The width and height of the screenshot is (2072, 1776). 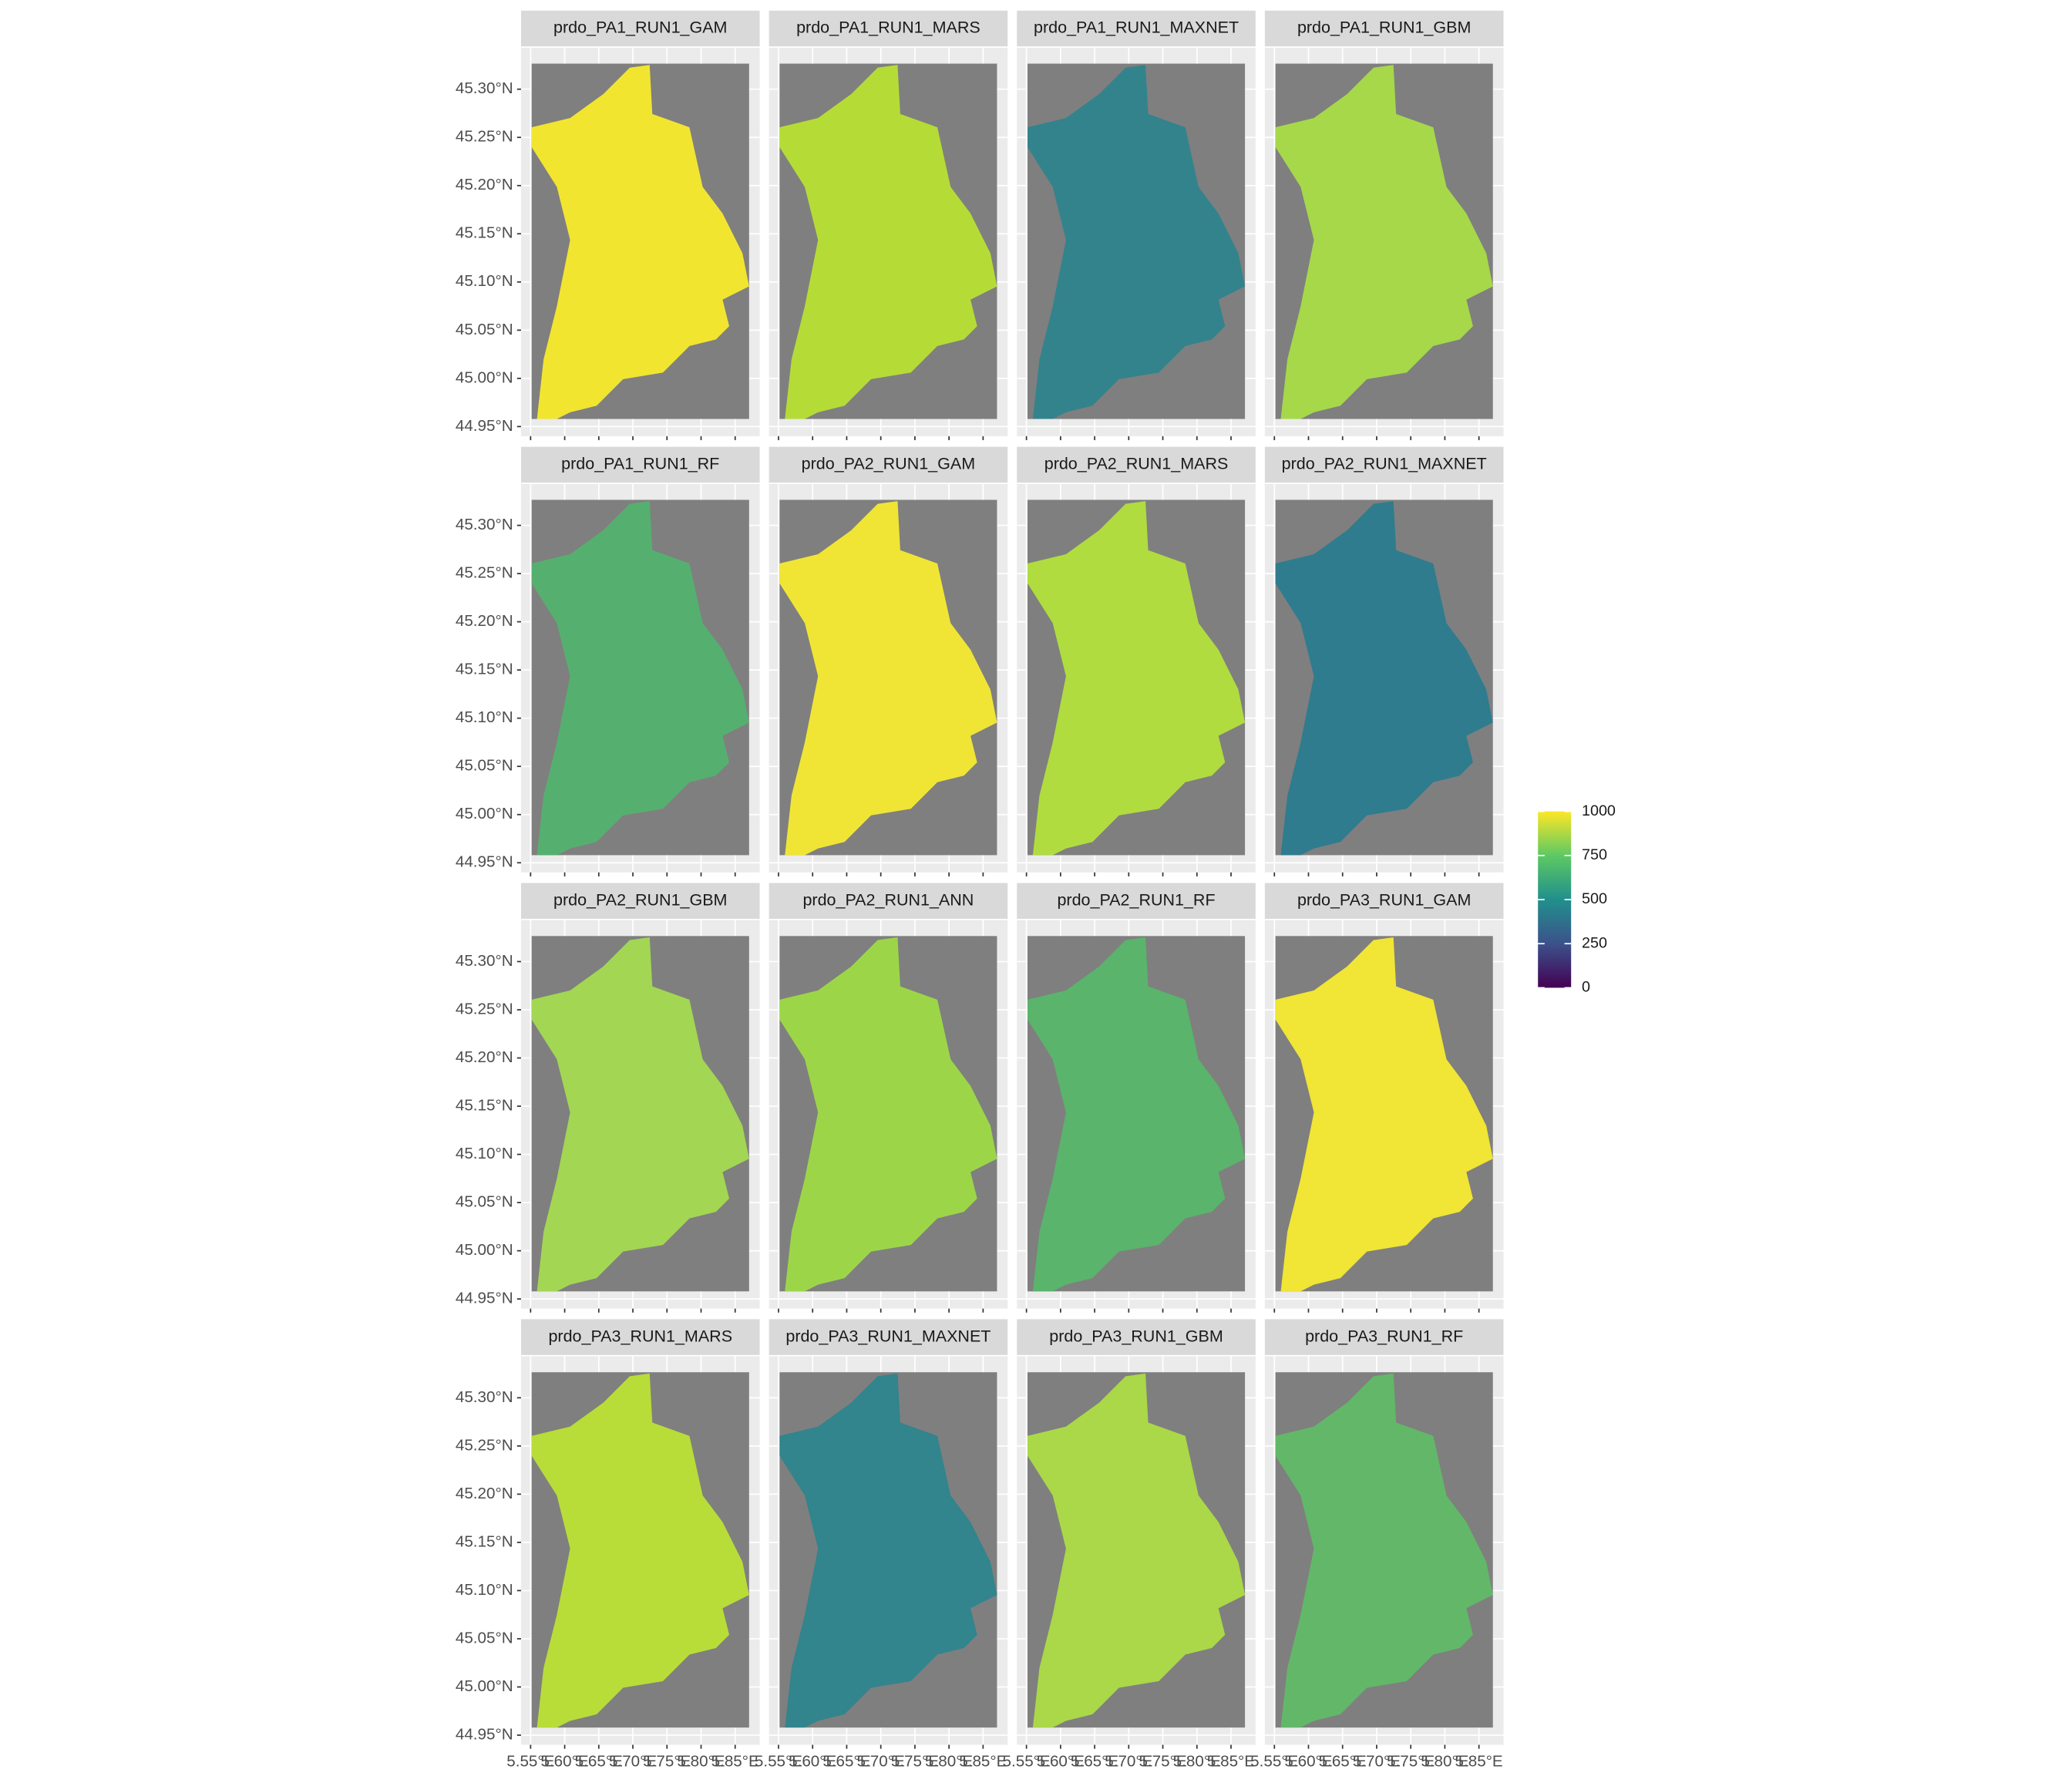 I want to click on legend-label: 500, so click(x=1595, y=899).